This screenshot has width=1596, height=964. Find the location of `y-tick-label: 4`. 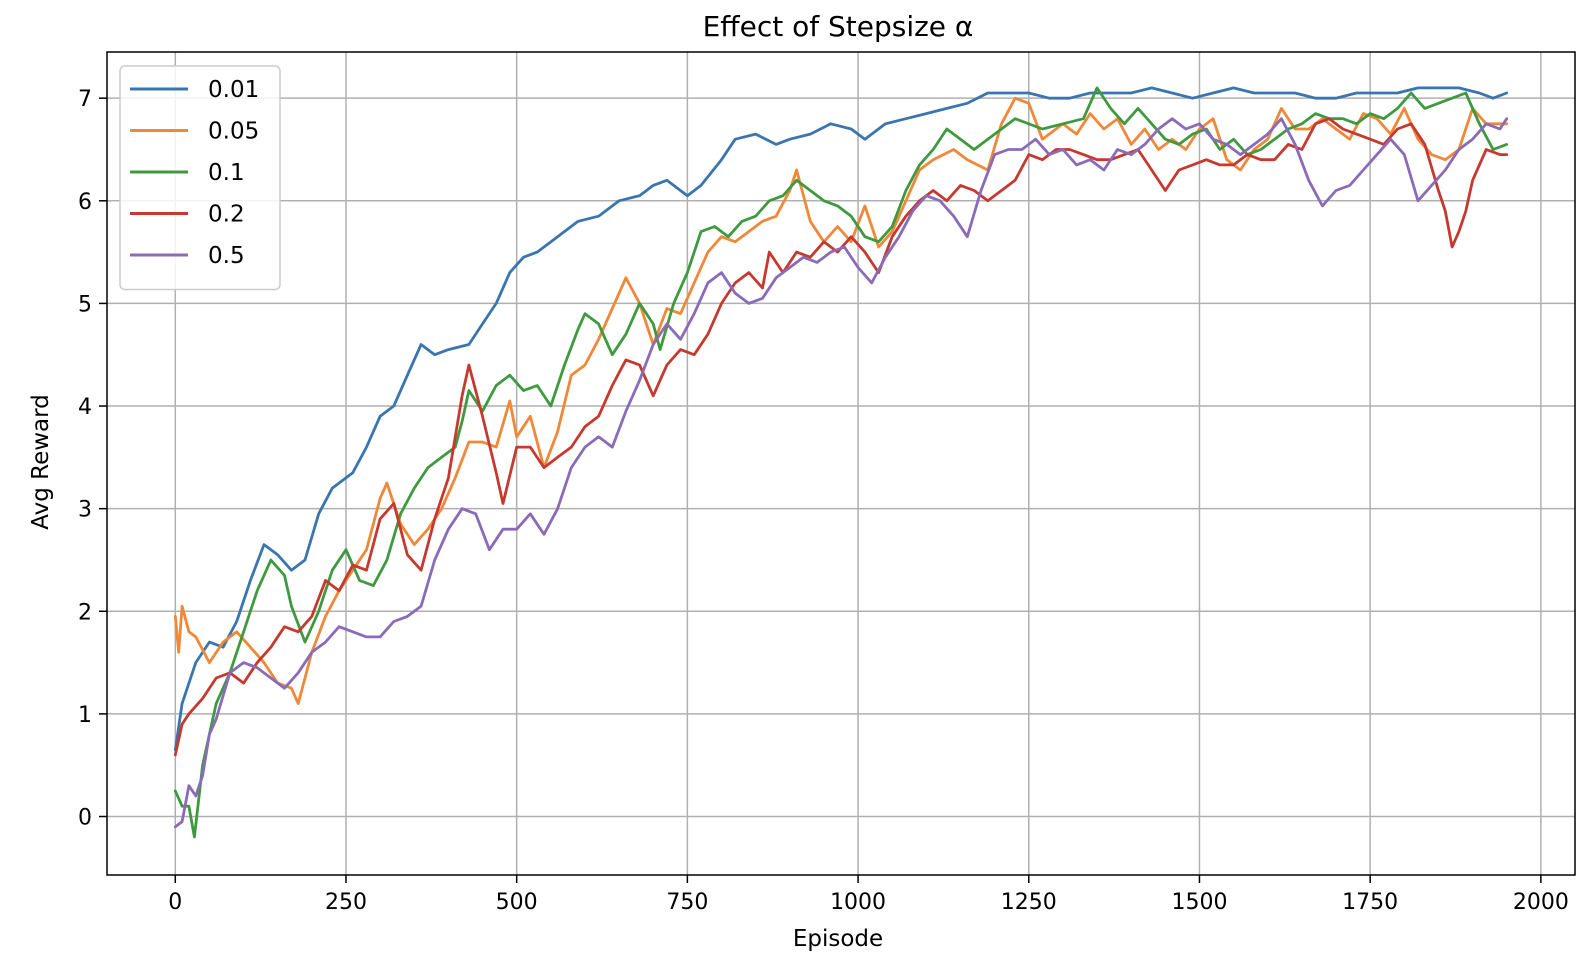

y-tick-label: 4 is located at coordinates (85, 407).